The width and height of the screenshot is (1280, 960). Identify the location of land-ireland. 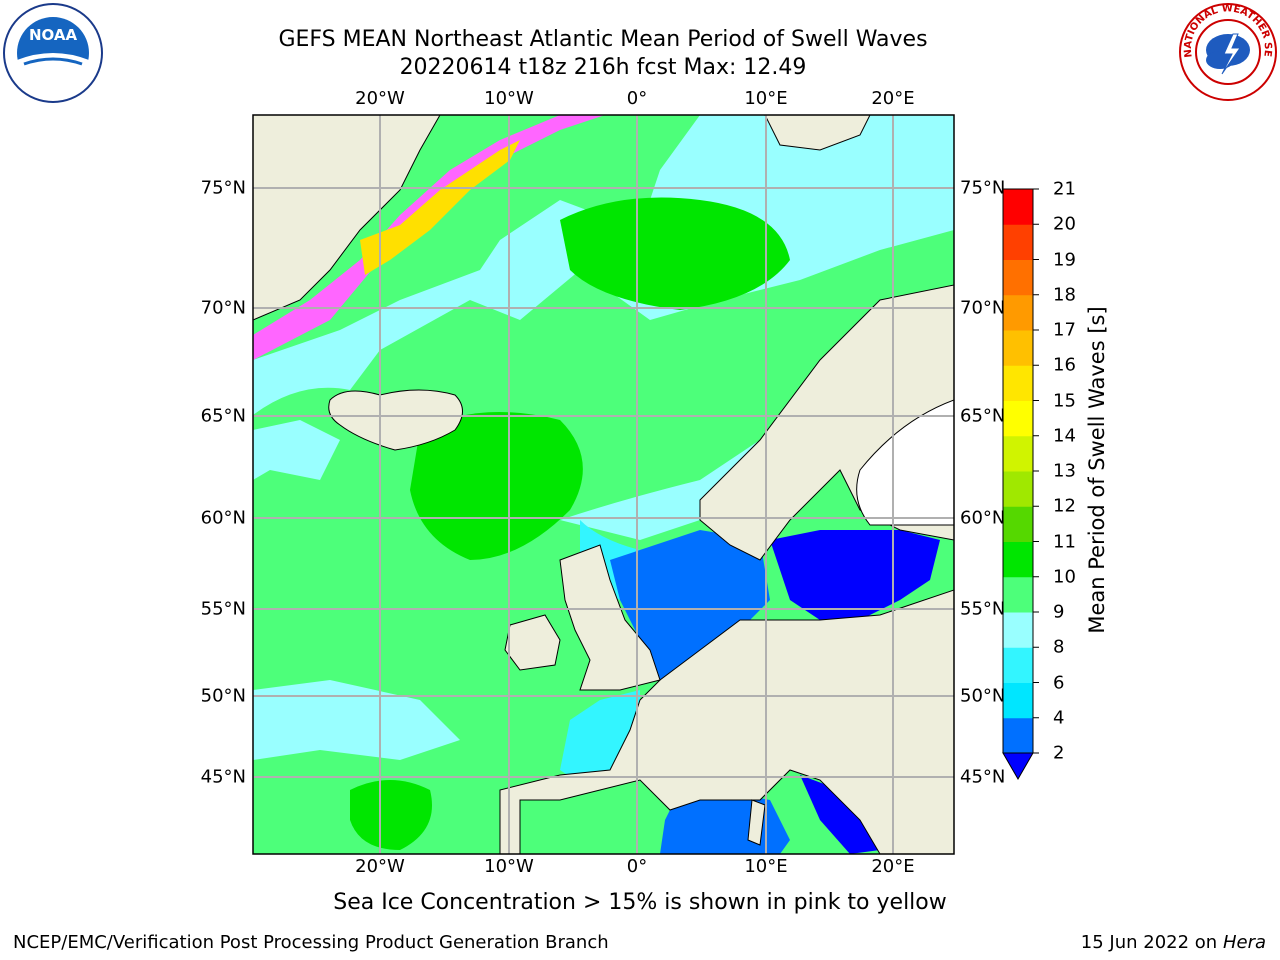
(532, 642).